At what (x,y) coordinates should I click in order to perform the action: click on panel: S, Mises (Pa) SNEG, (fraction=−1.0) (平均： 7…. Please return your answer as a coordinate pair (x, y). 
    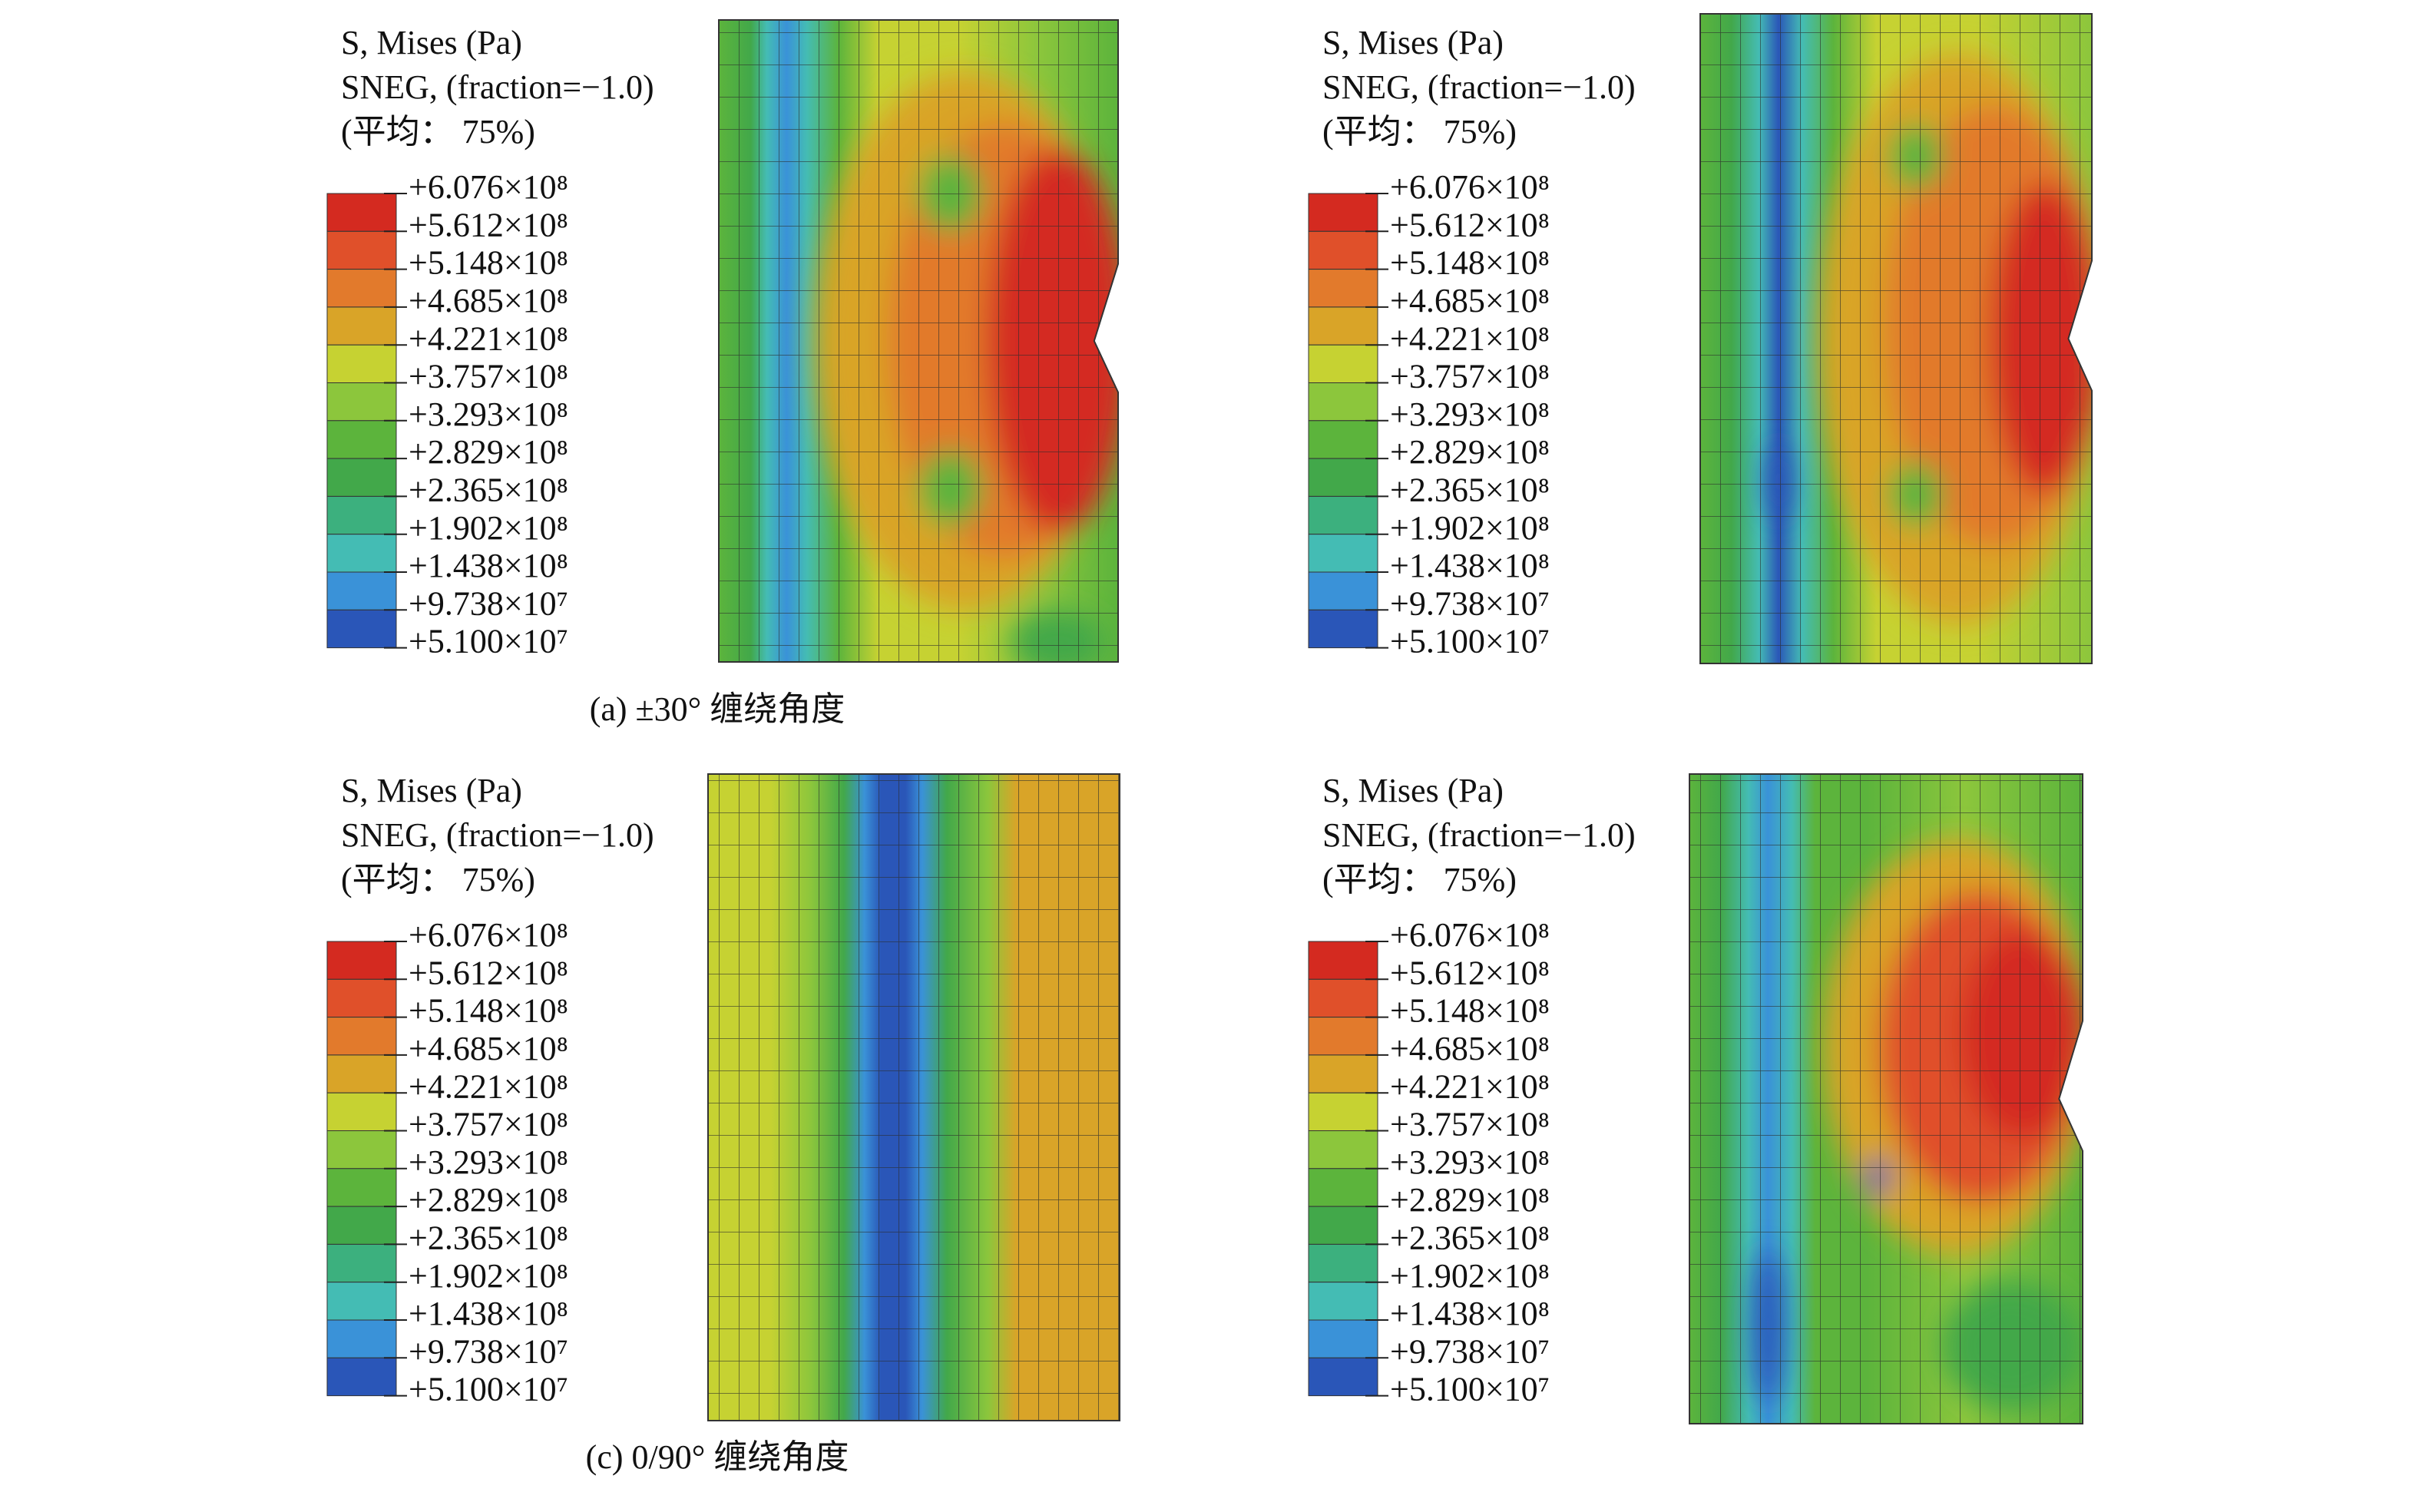
    Looking at the image, I should click on (1700, 338).